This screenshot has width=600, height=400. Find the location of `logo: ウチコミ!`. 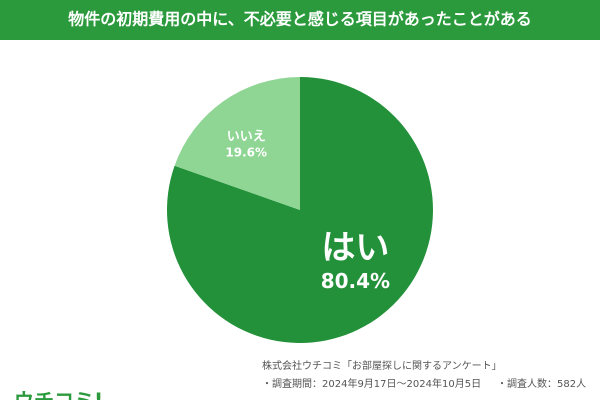

logo: ウチコミ! is located at coordinates (58, 394).